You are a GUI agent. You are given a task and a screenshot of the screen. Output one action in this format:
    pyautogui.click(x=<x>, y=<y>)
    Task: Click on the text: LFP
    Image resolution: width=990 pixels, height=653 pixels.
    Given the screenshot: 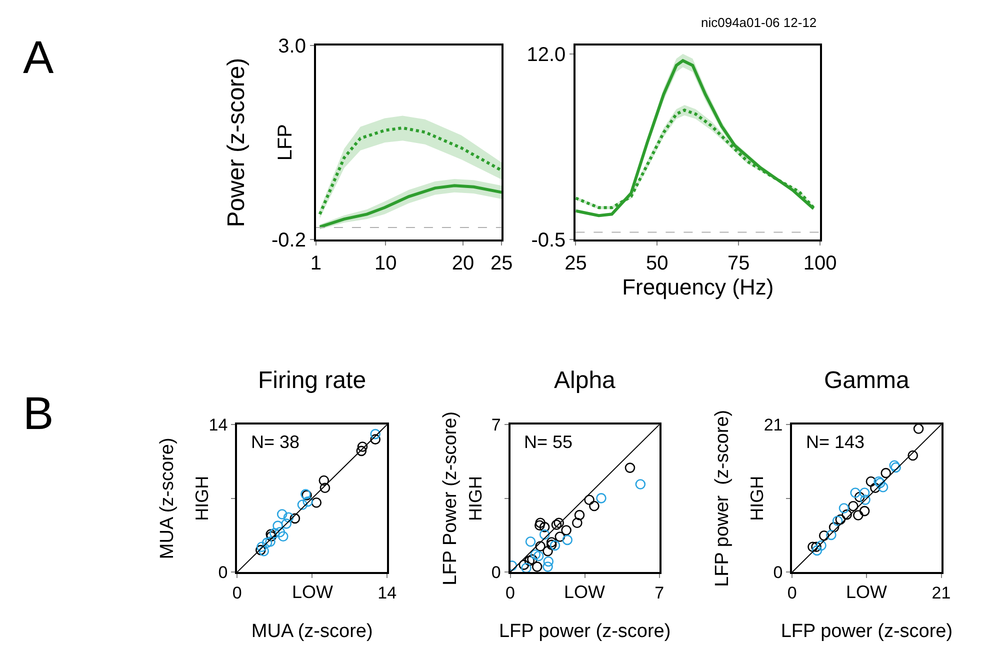 What is the action you would take?
    pyautogui.click(x=285, y=142)
    